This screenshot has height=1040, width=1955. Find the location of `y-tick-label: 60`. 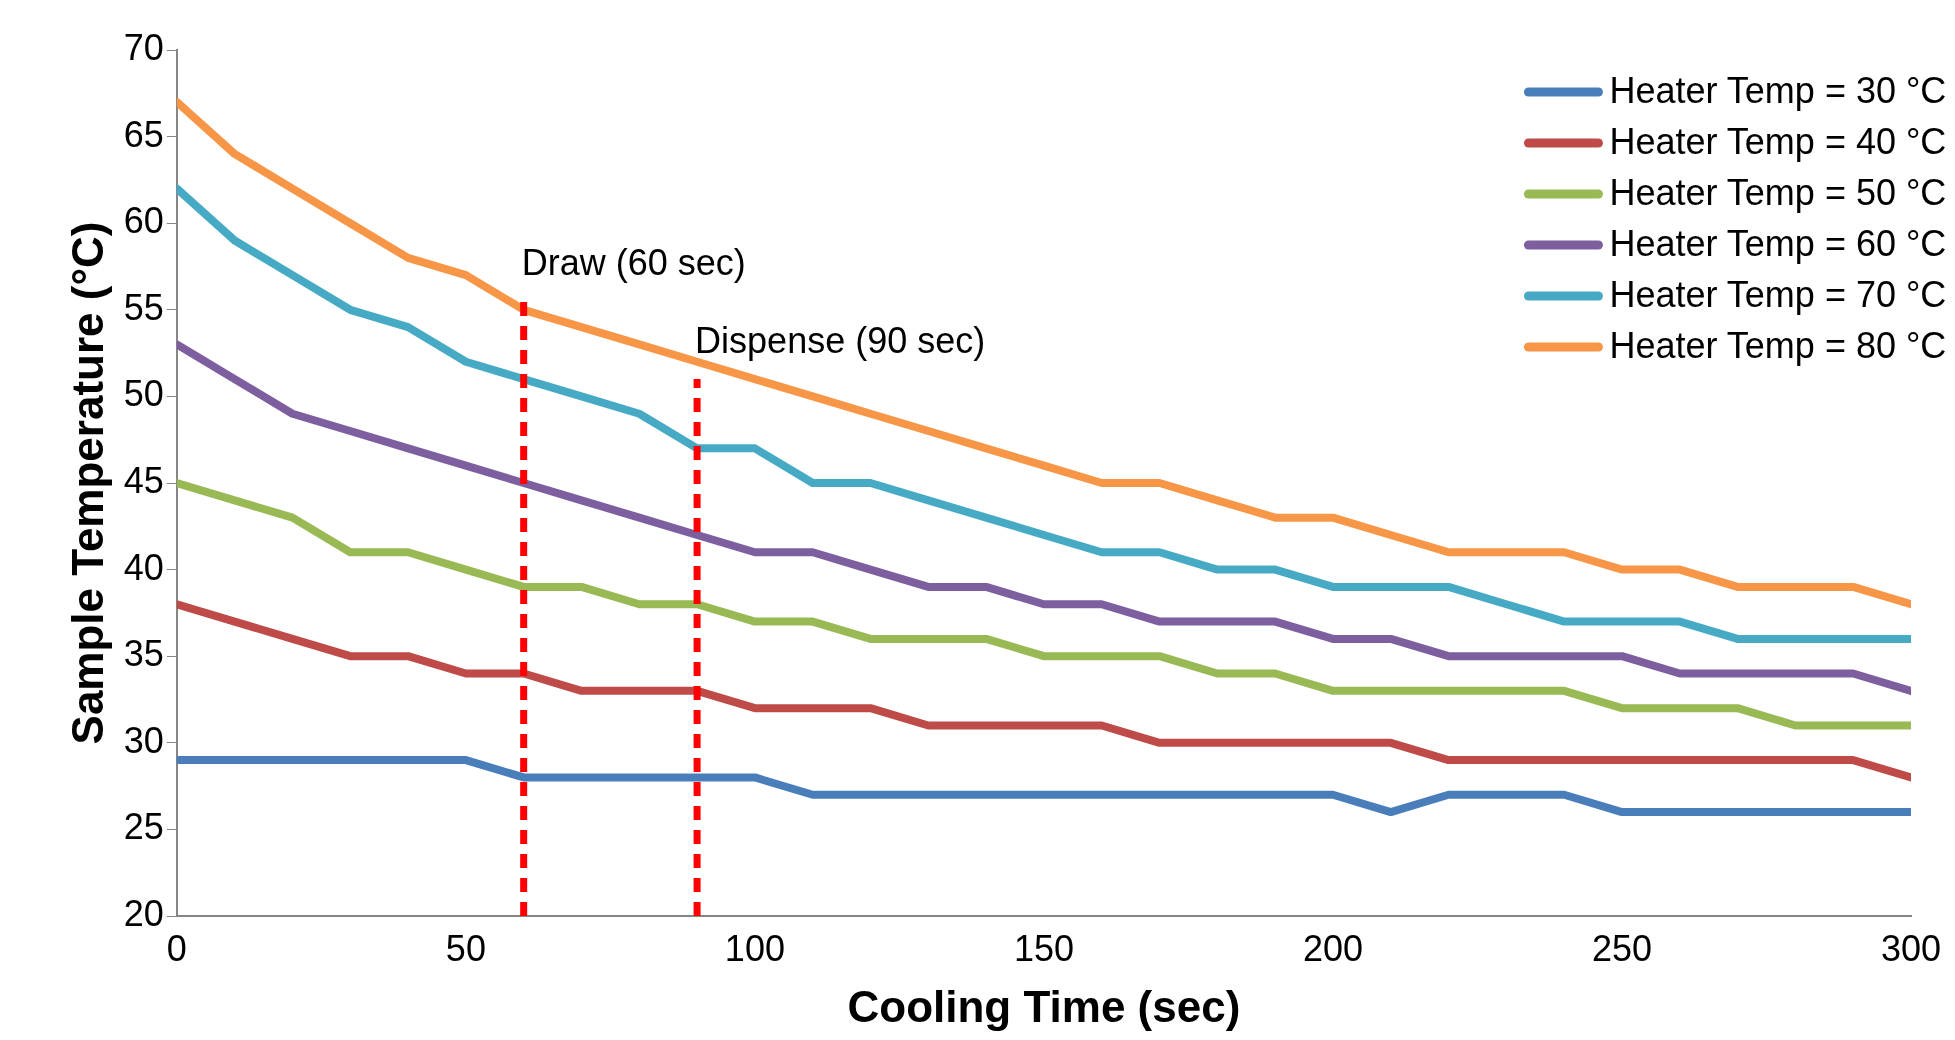

y-tick-label: 60 is located at coordinates (143, 221).